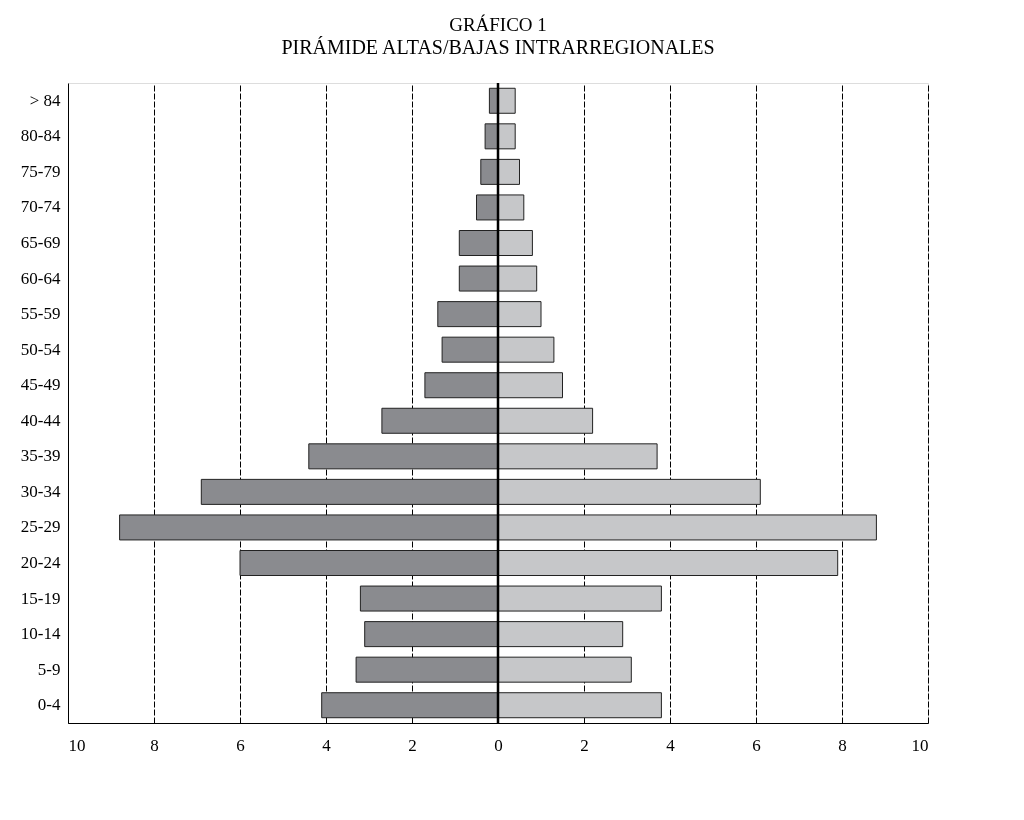 This screenshot has height=820, width=1024. Describe the element at coordinates (49, 669) in the screenshot. I see `y-tick-label: 5-9` at that location.